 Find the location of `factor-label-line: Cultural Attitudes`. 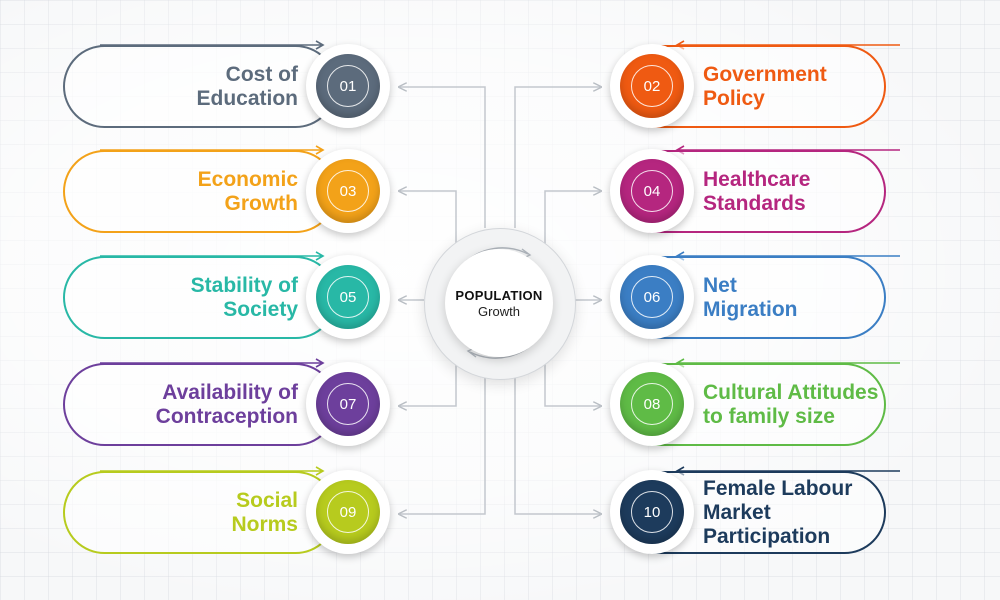

factor-label-line: Cultural Attitudes is located at coordinates (791, 392).